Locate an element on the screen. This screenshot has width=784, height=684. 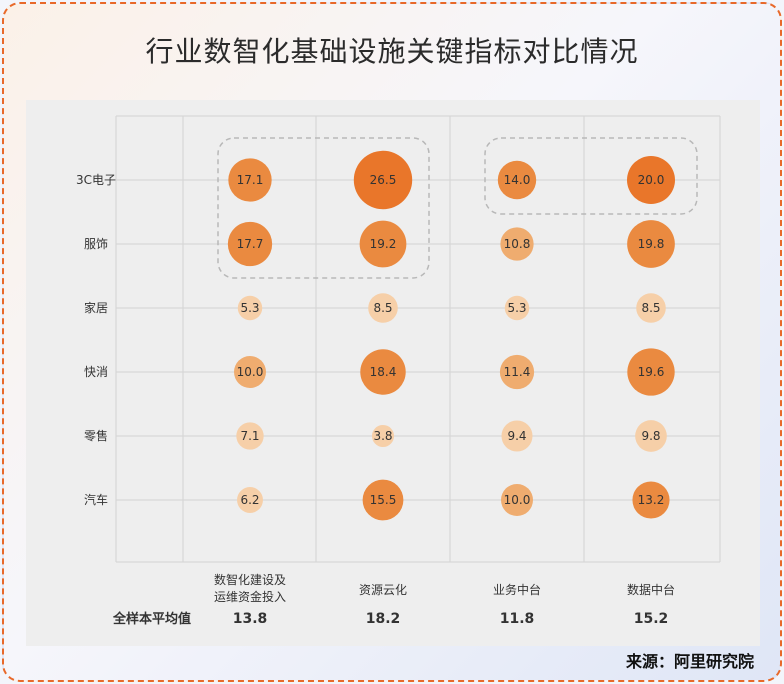
column-label: 运维资金投入 is located at coordinates (250, 596).